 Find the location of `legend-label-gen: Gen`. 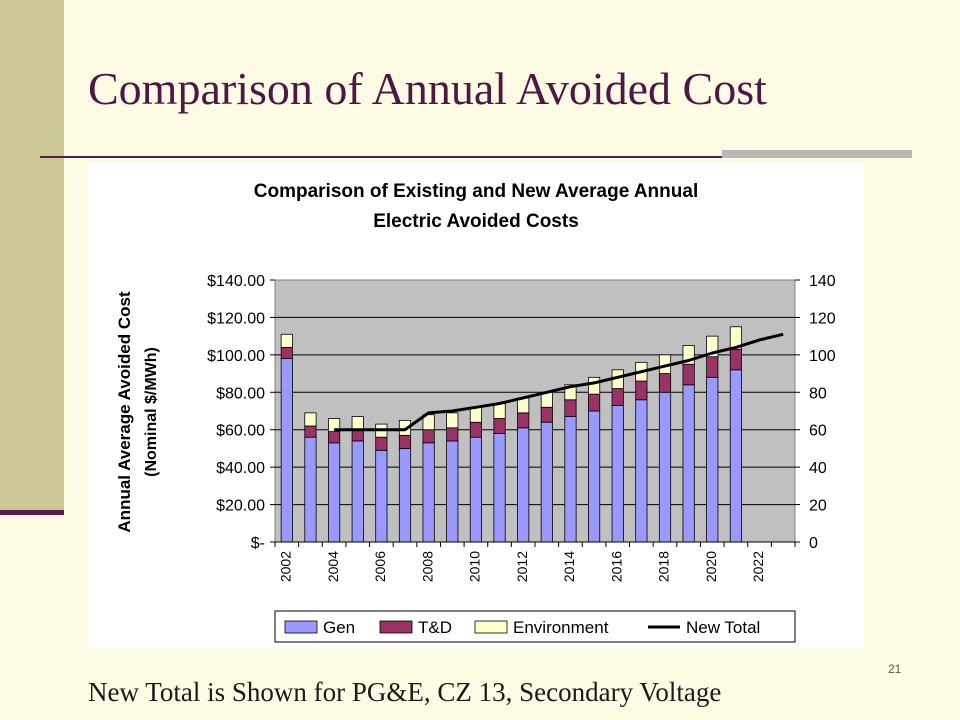

legend-label-gen: Gen is located at coordinates (339, 627).